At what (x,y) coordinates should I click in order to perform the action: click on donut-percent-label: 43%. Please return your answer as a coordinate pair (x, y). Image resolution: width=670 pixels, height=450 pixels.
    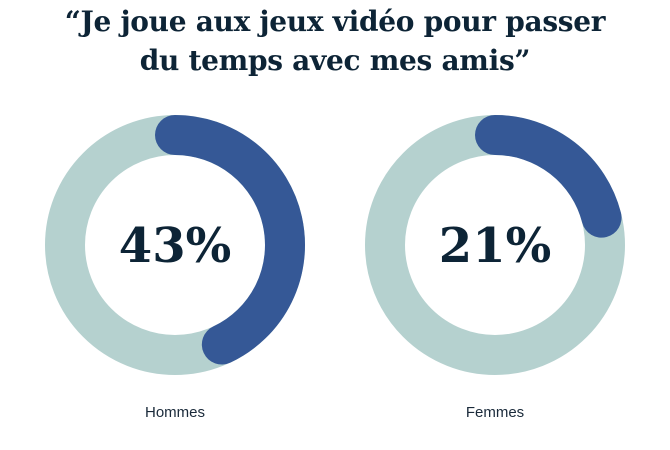
    Looking at the image, I should click on (175, 246).